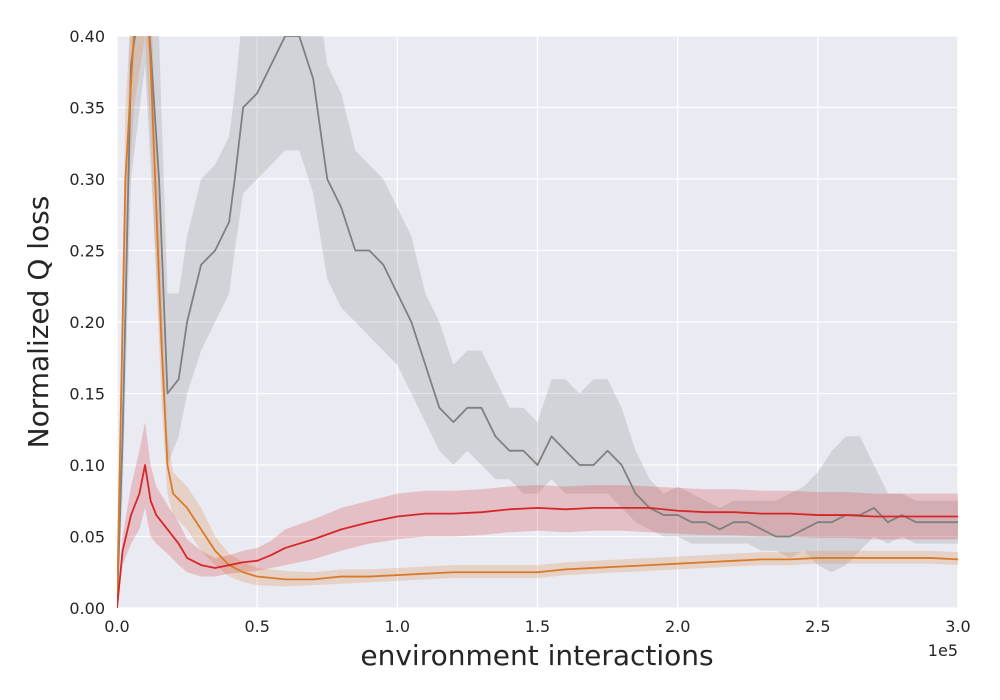 The width and height of the screenshot is (1000, 700). I want to click on x-tick-label: 3.0, so click(957, 626).